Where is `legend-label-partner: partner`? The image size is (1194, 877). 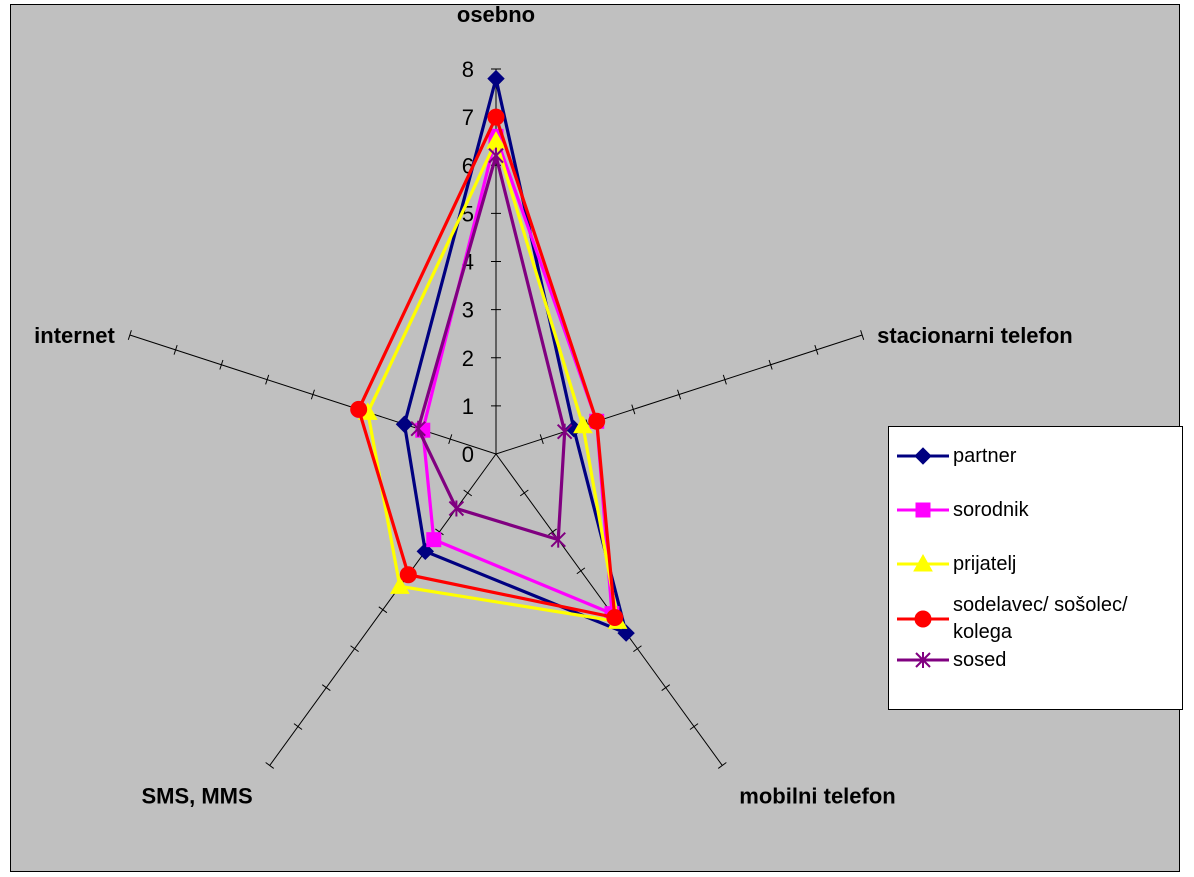 legend-label-partner: partner is located at coordinates (985, 456).